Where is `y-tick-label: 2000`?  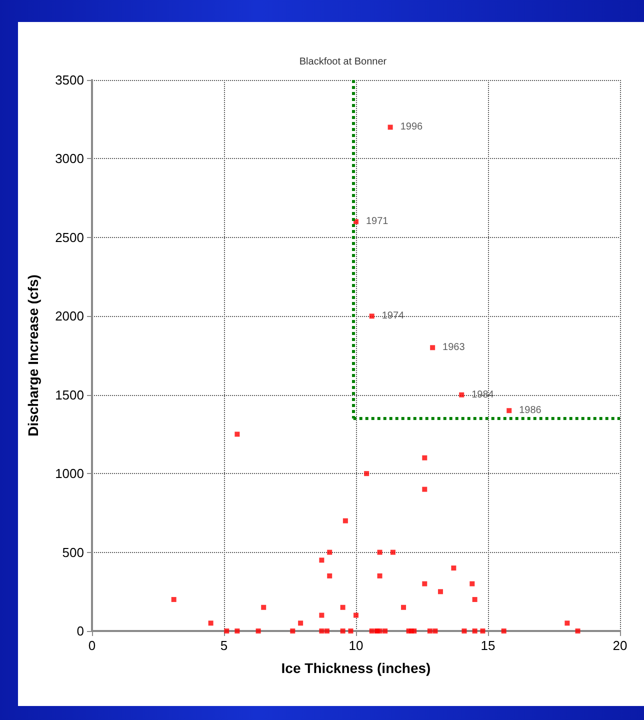 y-tick-label: 2000 is located at coordinates (69, 316).